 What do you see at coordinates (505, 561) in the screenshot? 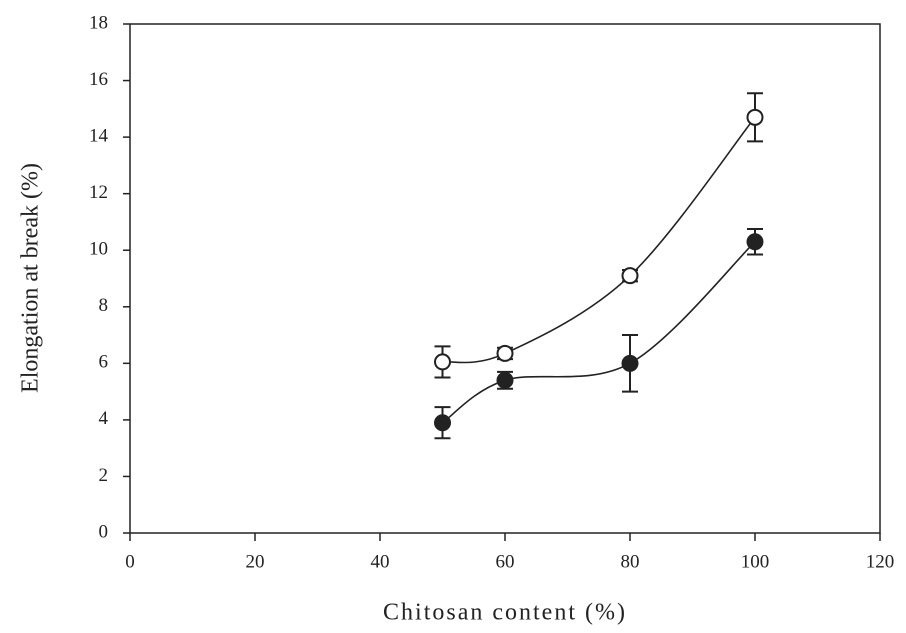
I see `x-tick-label: 60` at bounding box center [505, 561].